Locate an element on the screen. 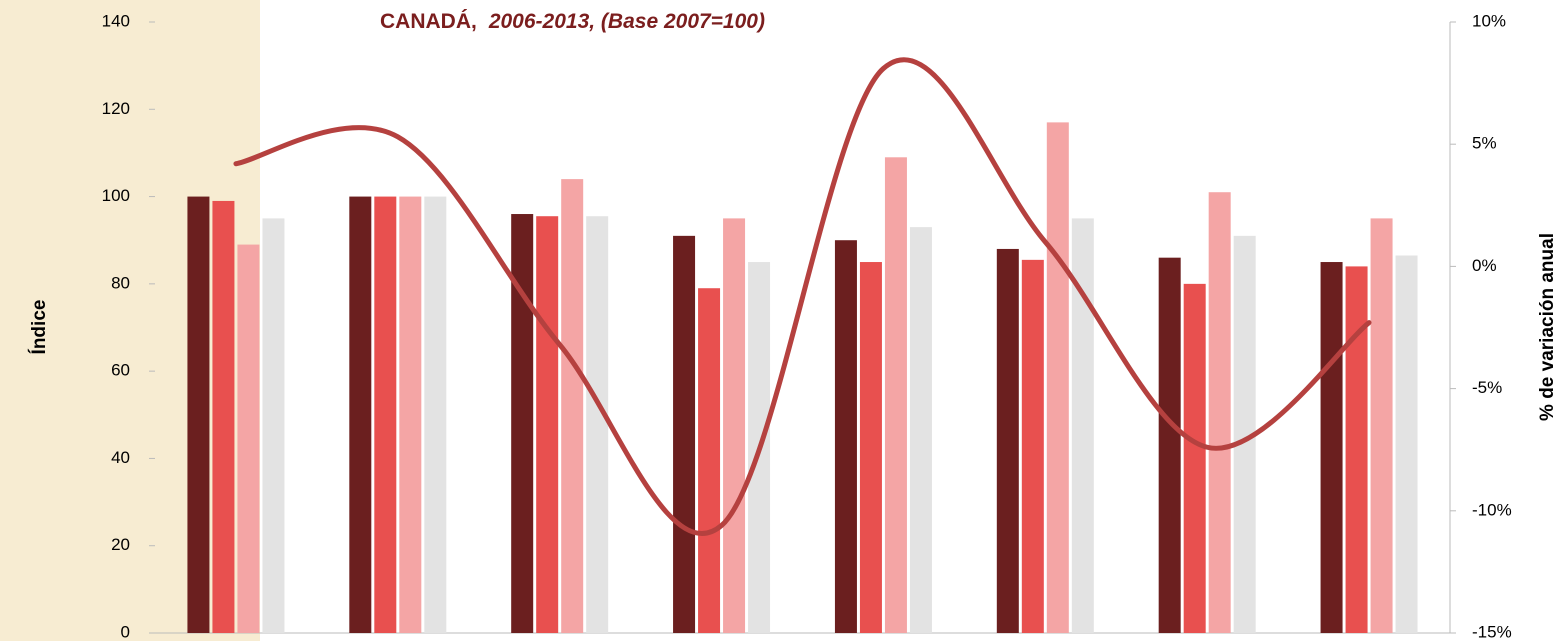 This screenshot has width=1568, height=641. y2-tick-label: -10% is located at coordinates (1492, 509).